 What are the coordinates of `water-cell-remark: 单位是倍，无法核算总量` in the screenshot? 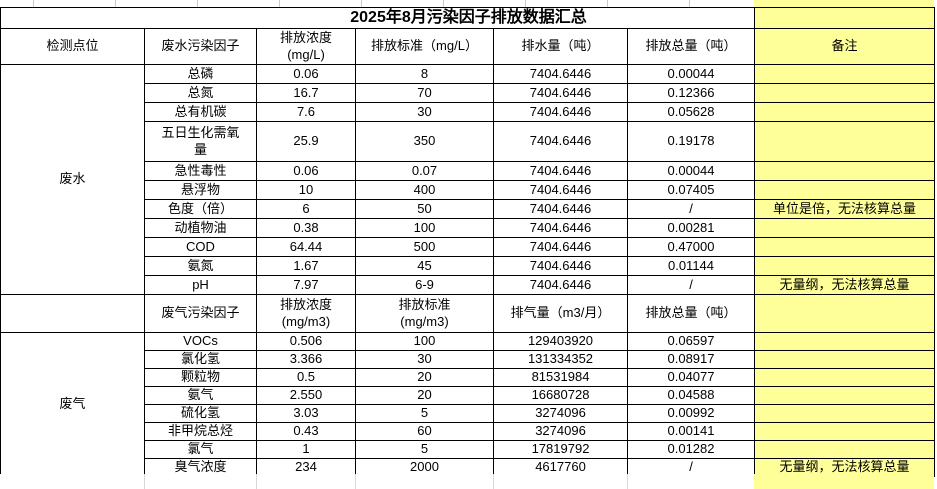 It's located at (844, 209).